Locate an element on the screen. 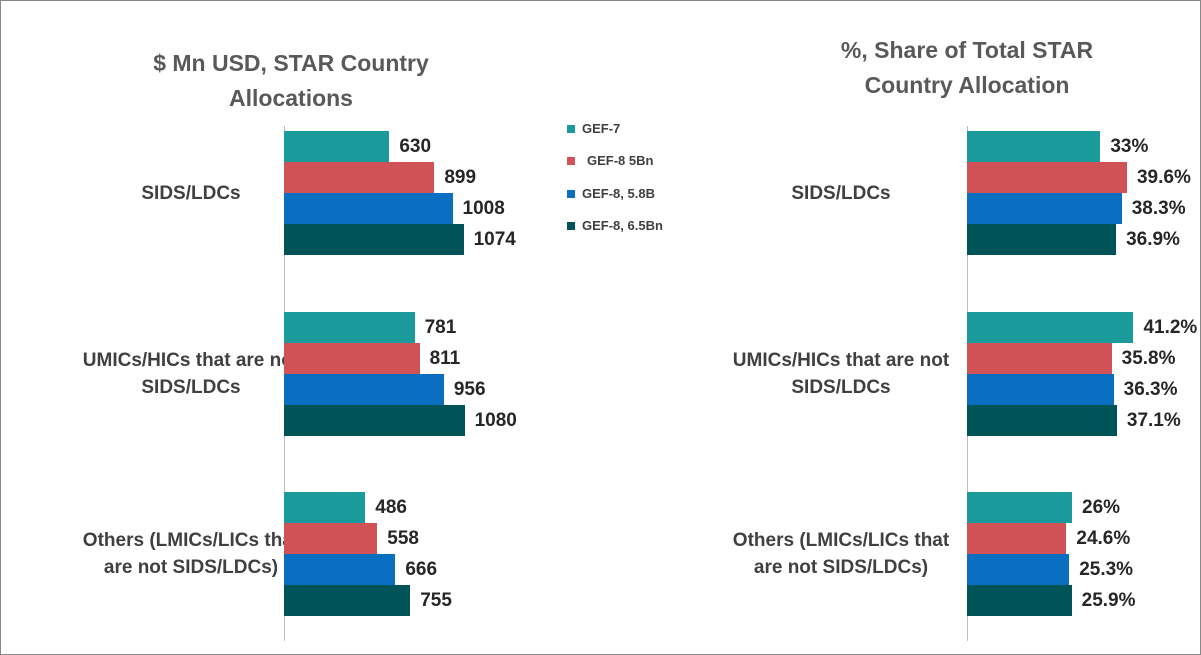 The image size is (1201, 655). value-label: 811 is located at coordinates (445, 358).